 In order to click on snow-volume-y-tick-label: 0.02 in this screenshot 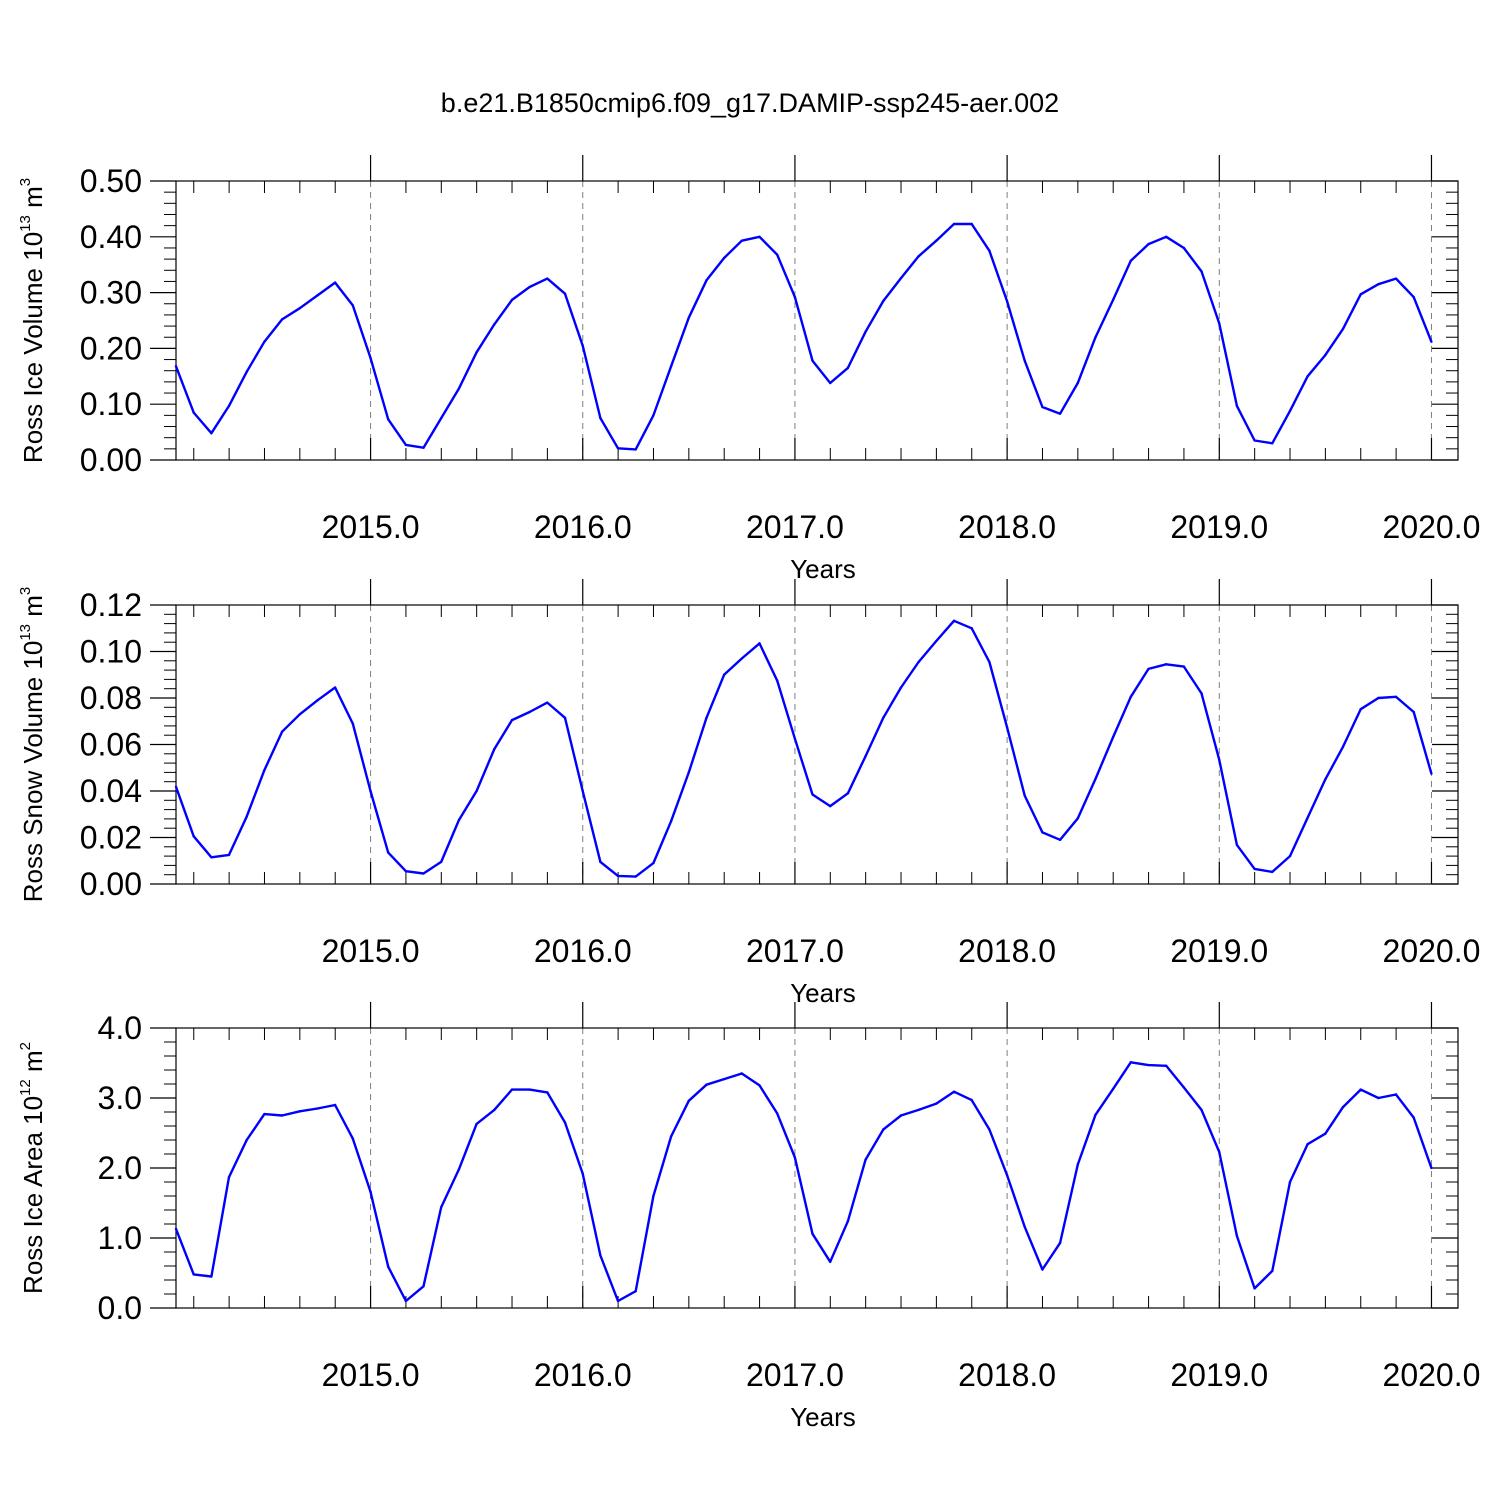, I will do `click(111, 838)`.